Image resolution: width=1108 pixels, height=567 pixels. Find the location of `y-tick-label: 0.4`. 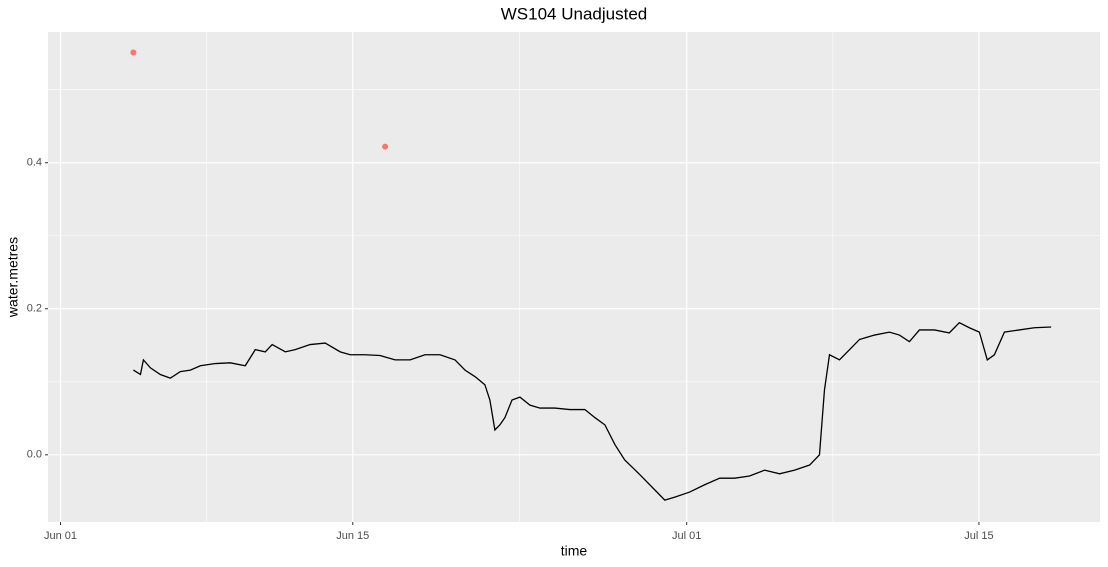

y-tick-label: 0.4 is located at coordinates (34, 163).